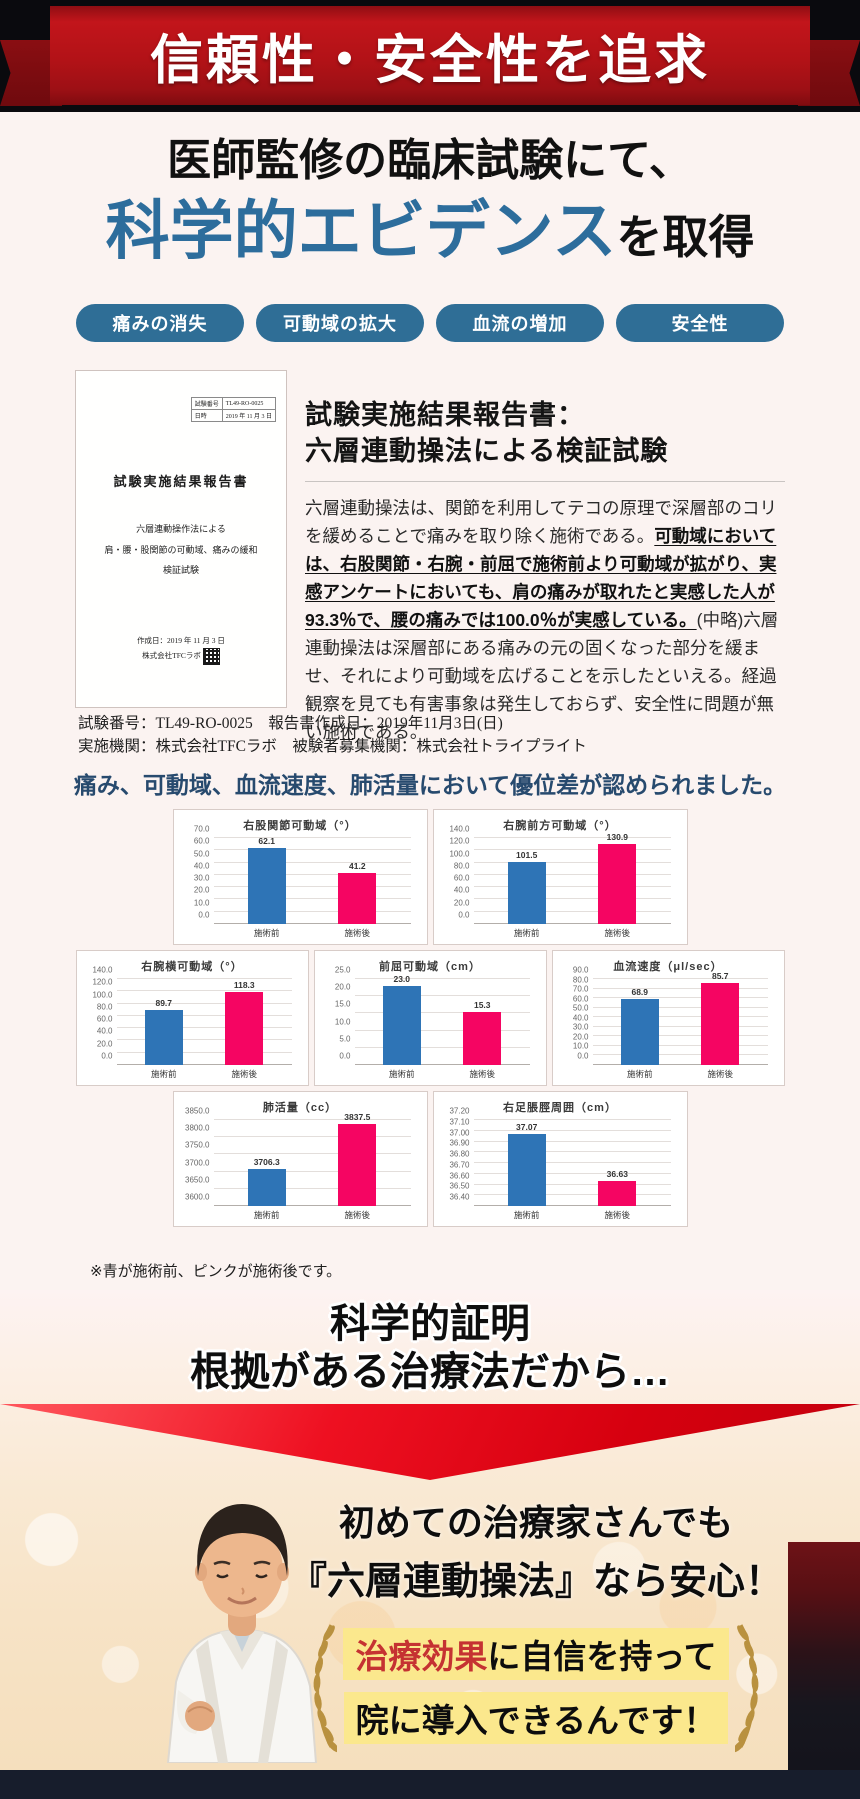  Describe the element at coordinates (216, 1271) in the screenshot. I see `chart-legend-note: ※青が施術前、ピンクが施術後です。` at that location.